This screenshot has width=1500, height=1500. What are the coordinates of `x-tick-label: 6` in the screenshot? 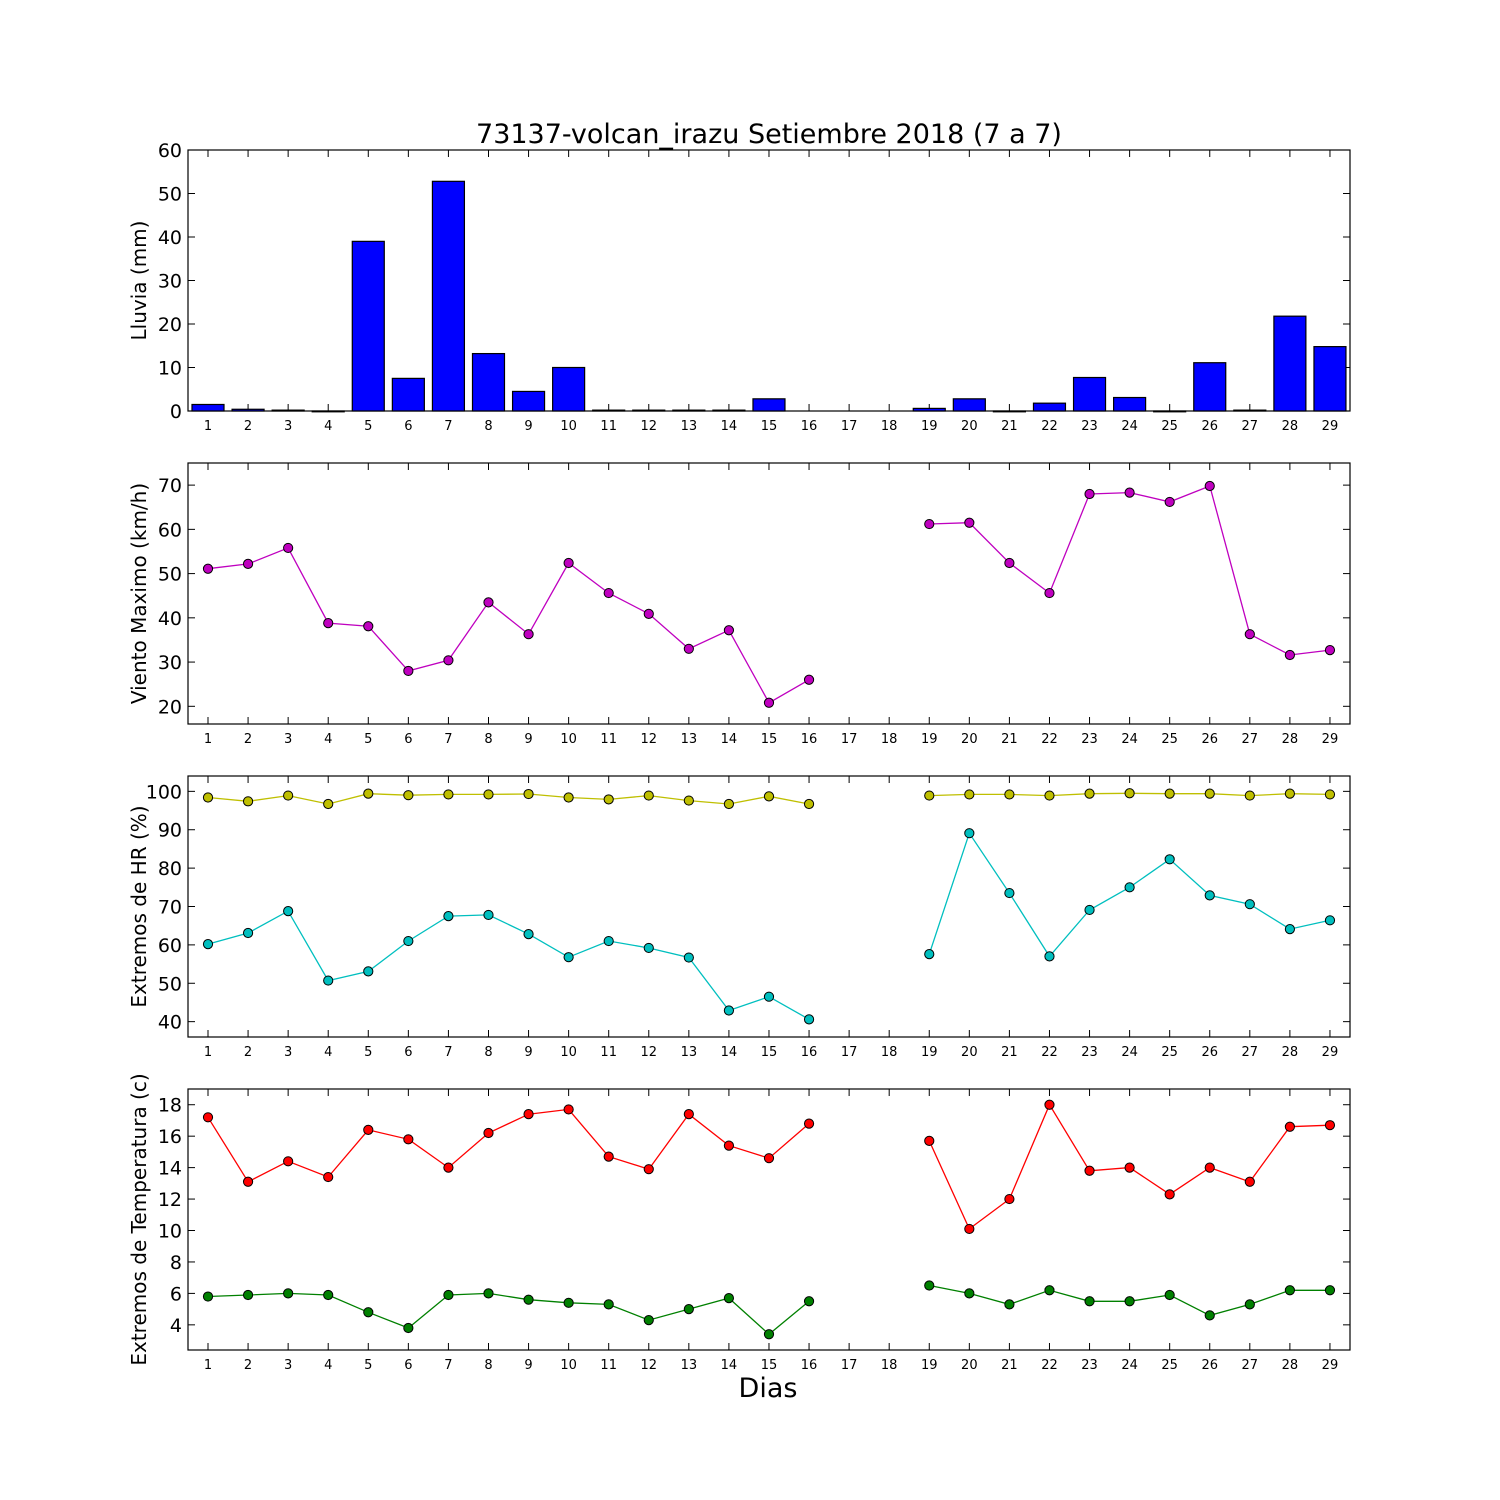 It's located at (408, 426).